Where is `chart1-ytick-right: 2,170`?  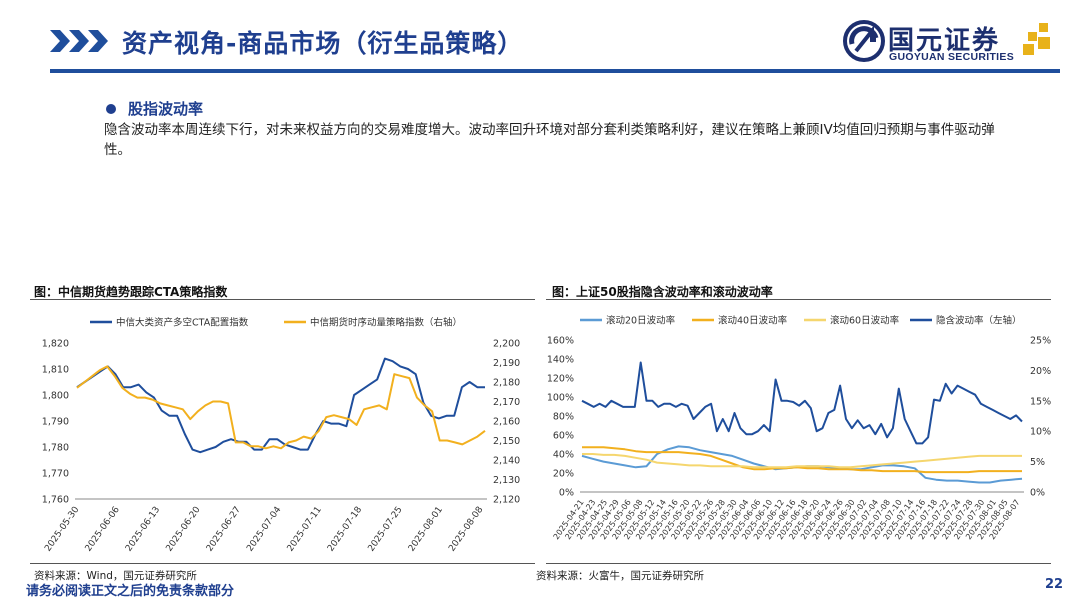
chart1-ytick-right: 2,170 is located at coordinates (506, 402).